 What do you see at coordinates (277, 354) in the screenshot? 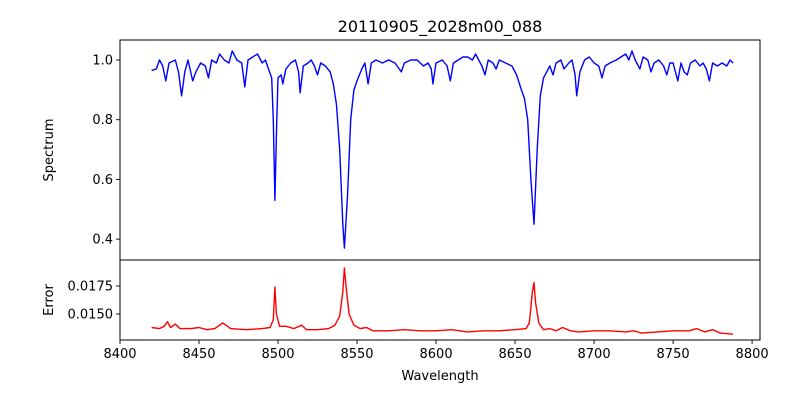
I see `x-tick-label: 8500` at bounding box center [277, 354].